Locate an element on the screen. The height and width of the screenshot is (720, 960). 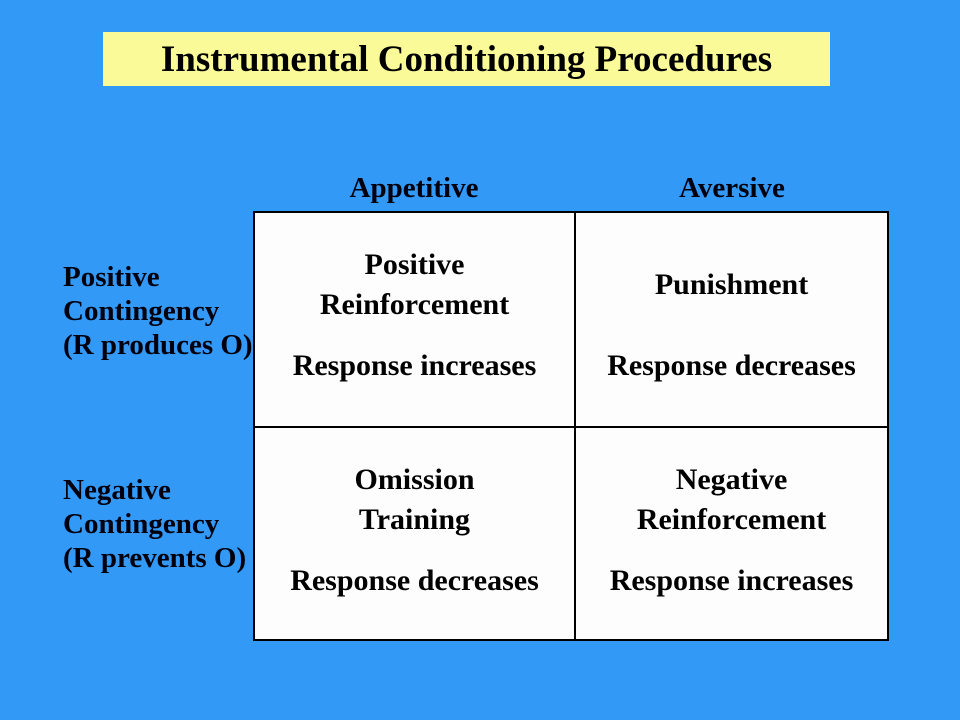
row-header-positive-contingency: Positive Contingency (R produces O) is located at coordinates (158, 311).